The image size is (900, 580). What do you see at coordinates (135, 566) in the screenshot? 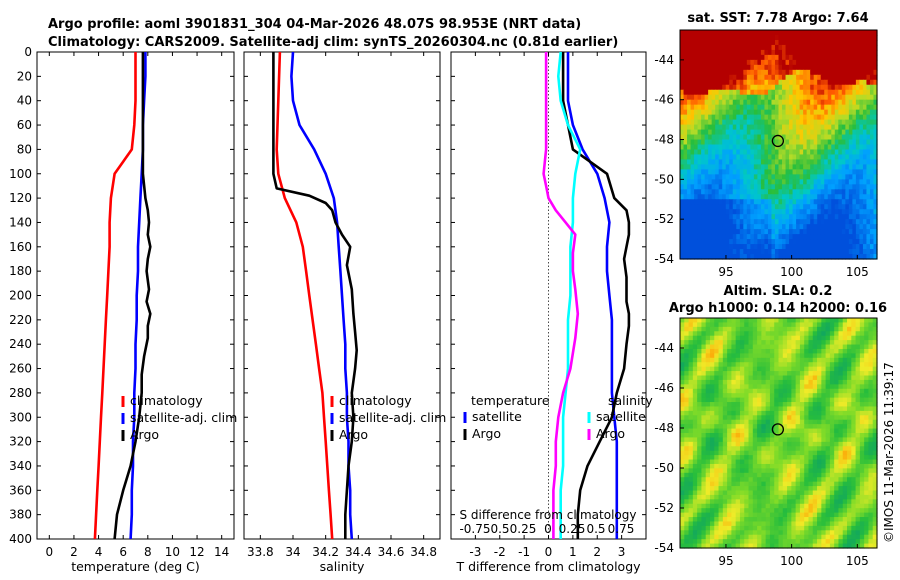
I see `x-axis-label: temperature (deg C)` at bounding box center [135, 566].